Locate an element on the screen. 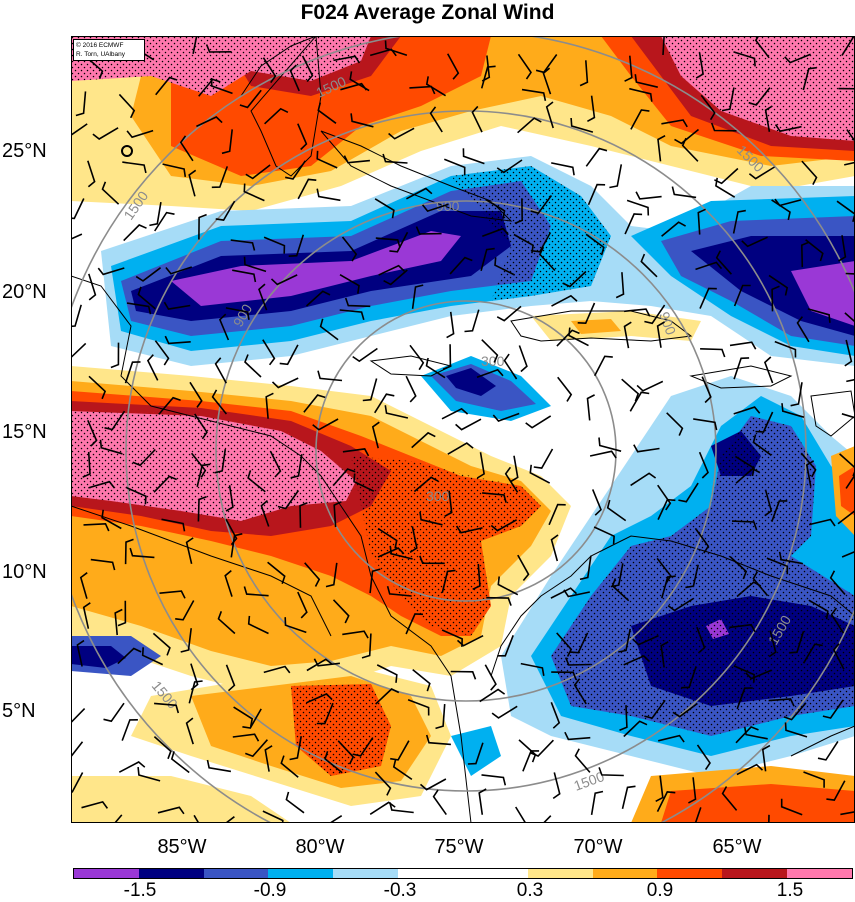  lon-label-75w: 75°W is located at coordinates (459, 847).